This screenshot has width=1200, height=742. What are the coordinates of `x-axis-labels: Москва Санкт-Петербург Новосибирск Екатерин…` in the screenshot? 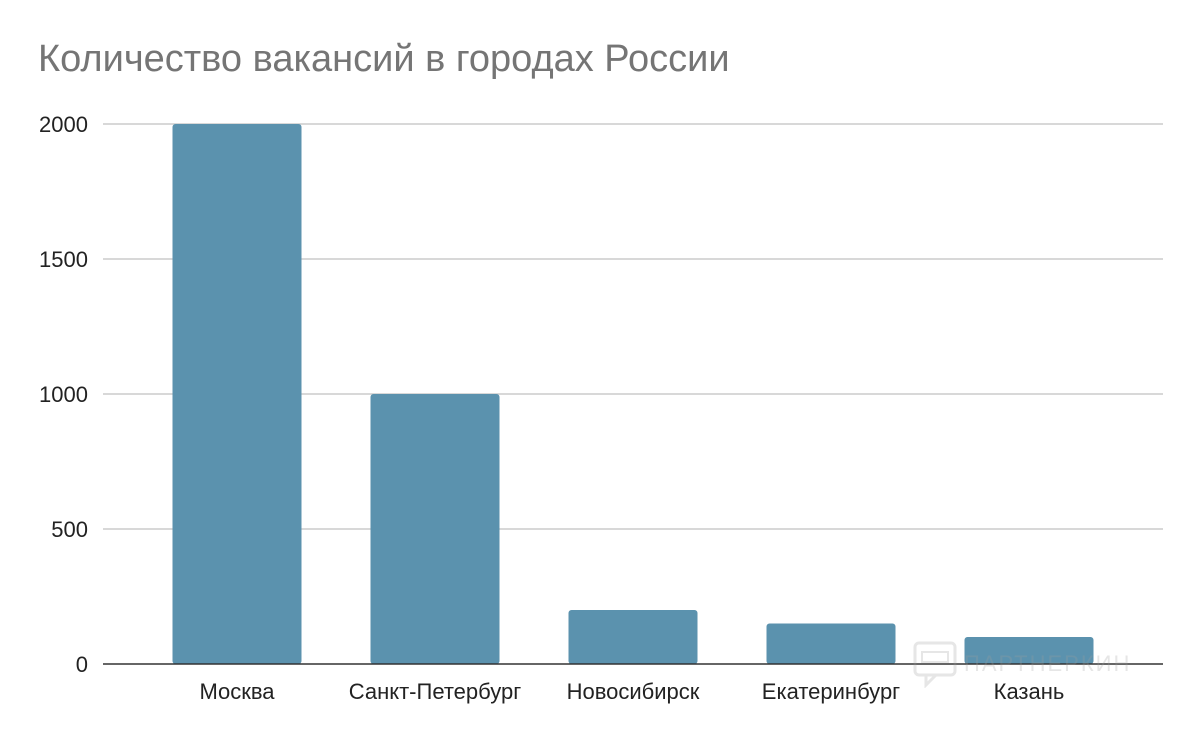 It's located at (631, 691).